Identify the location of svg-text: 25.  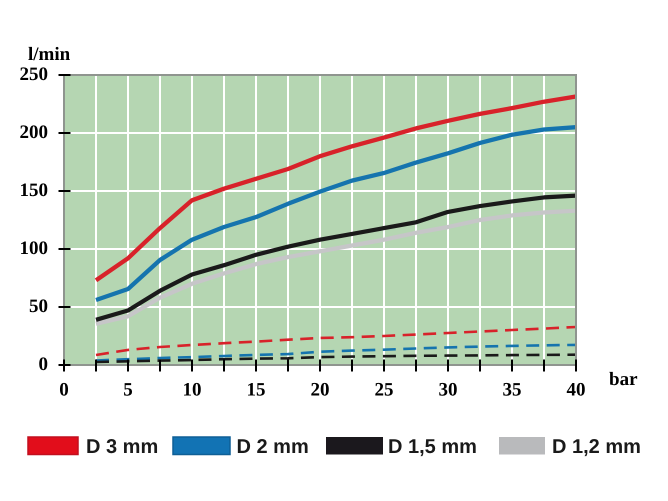
(384, 390).